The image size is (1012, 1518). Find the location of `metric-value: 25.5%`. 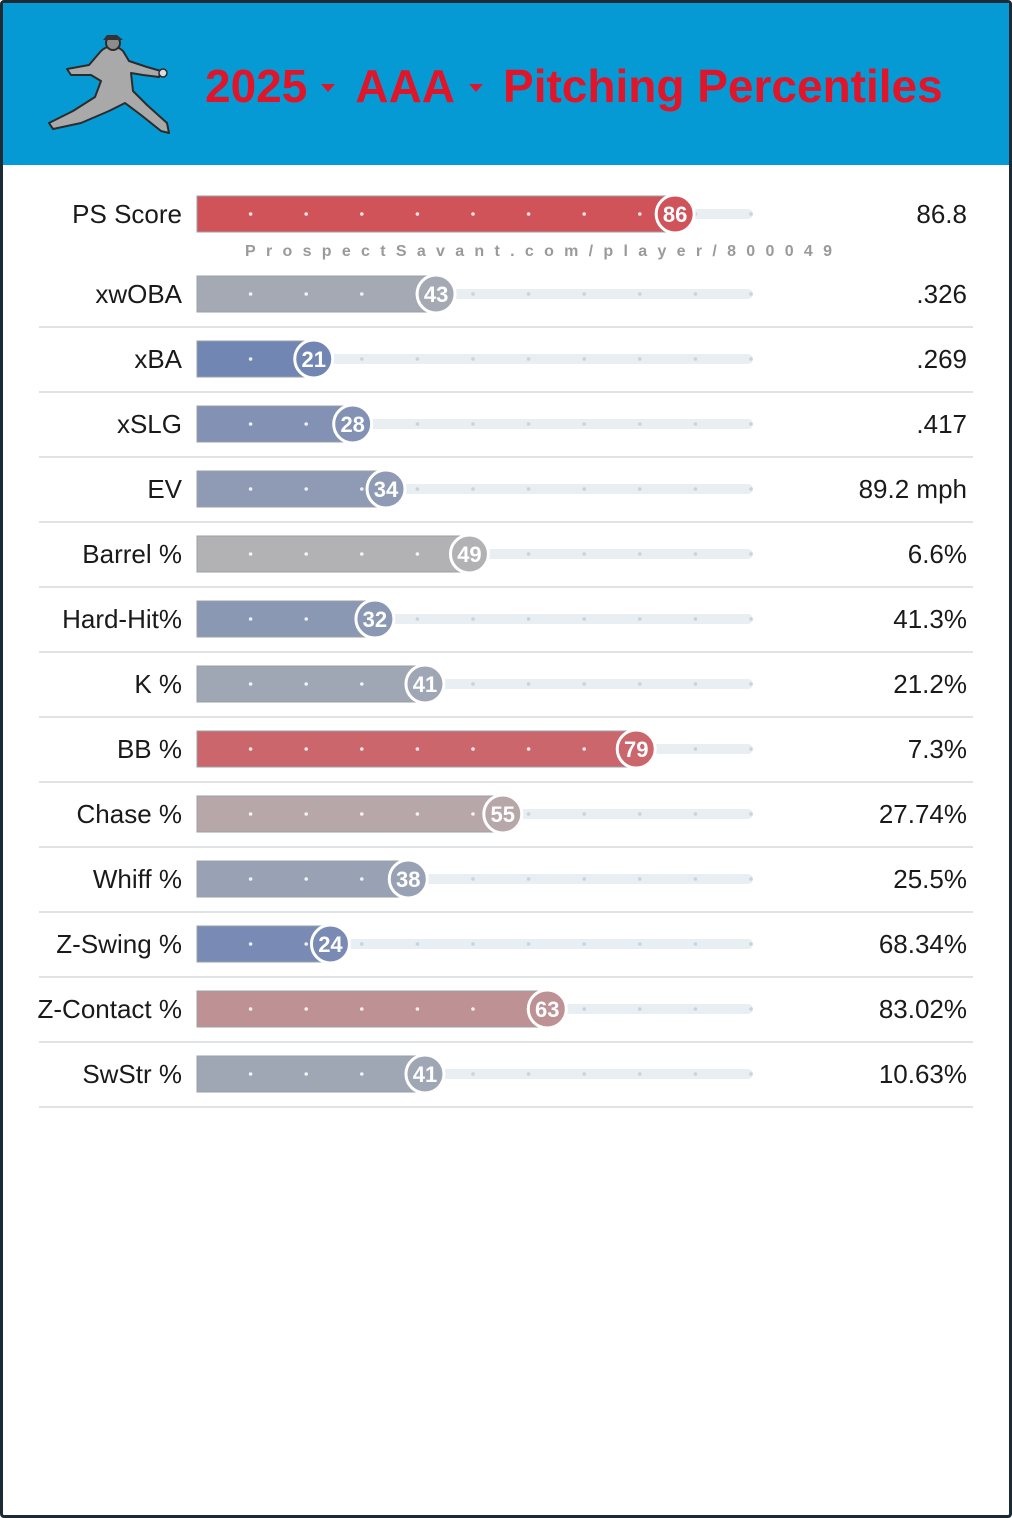

metric-value: 25.5% is located at coordinates (930, 879).